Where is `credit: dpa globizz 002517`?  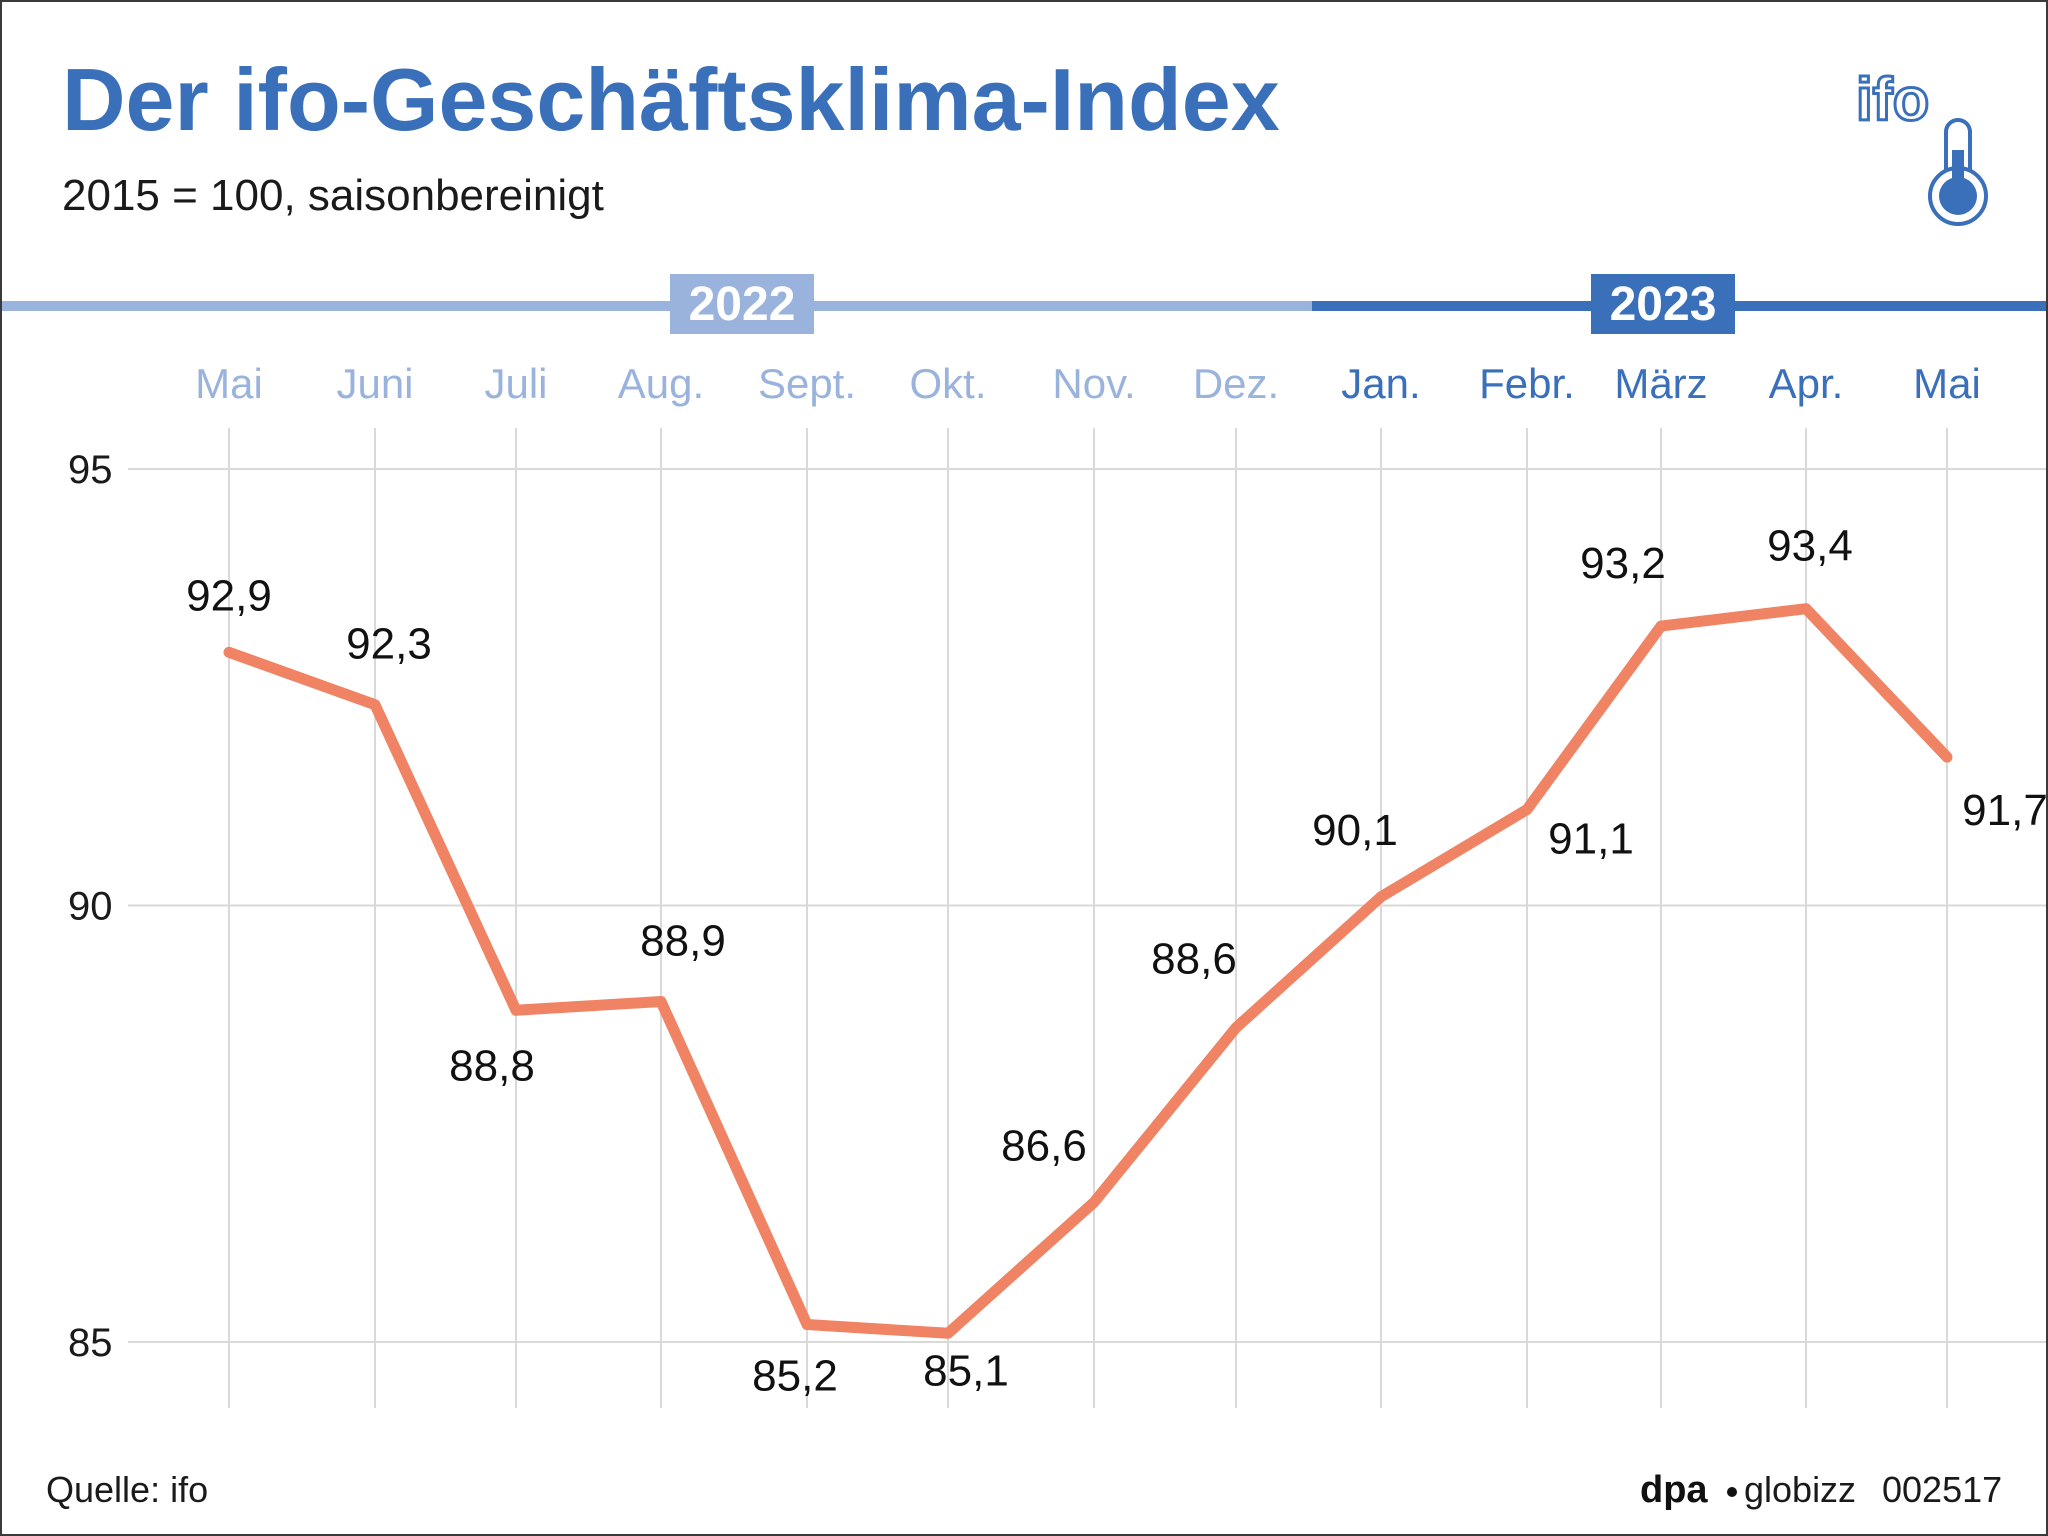 credit: dpa globizz 002517 is located at coordinates (1821, 1490).